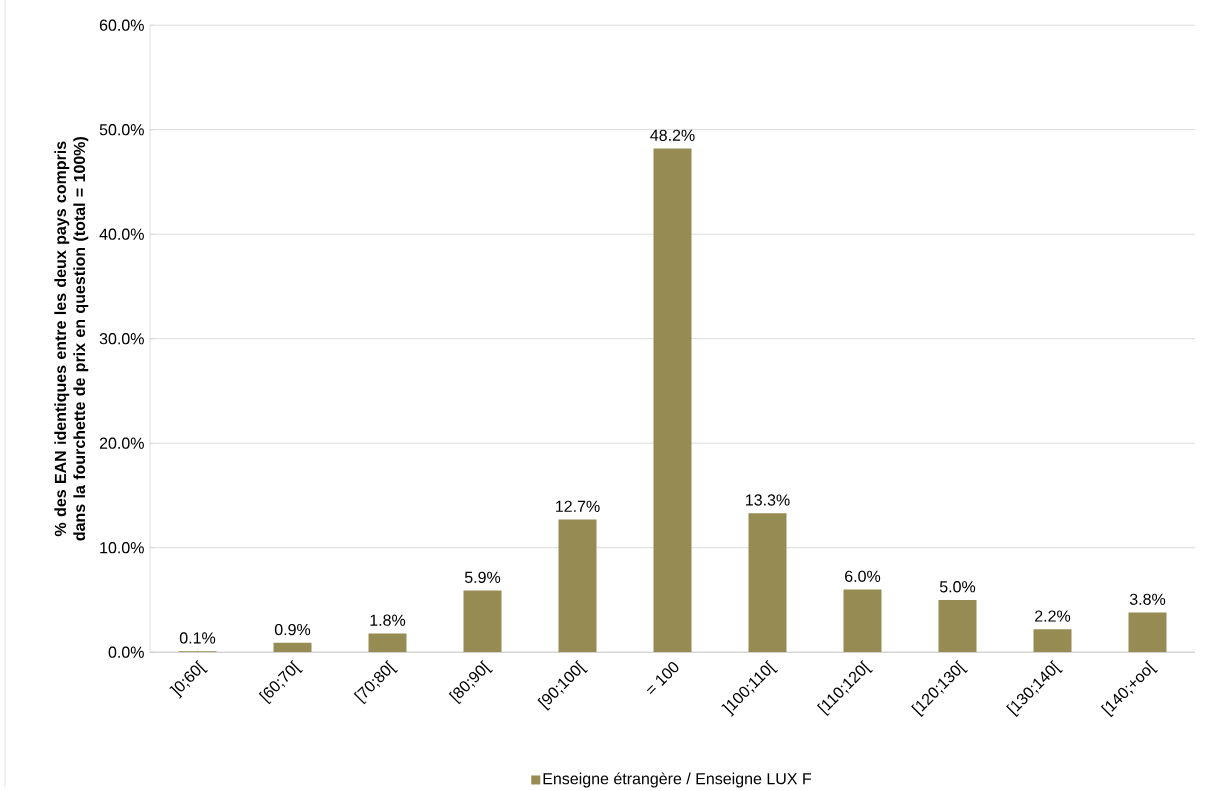 This screenshot has height=791, width=1205. What do you see at coordinates (1147, 599) in the screenshot?
I see `data-label: 3.8%` at bounding box center [1147, 599].